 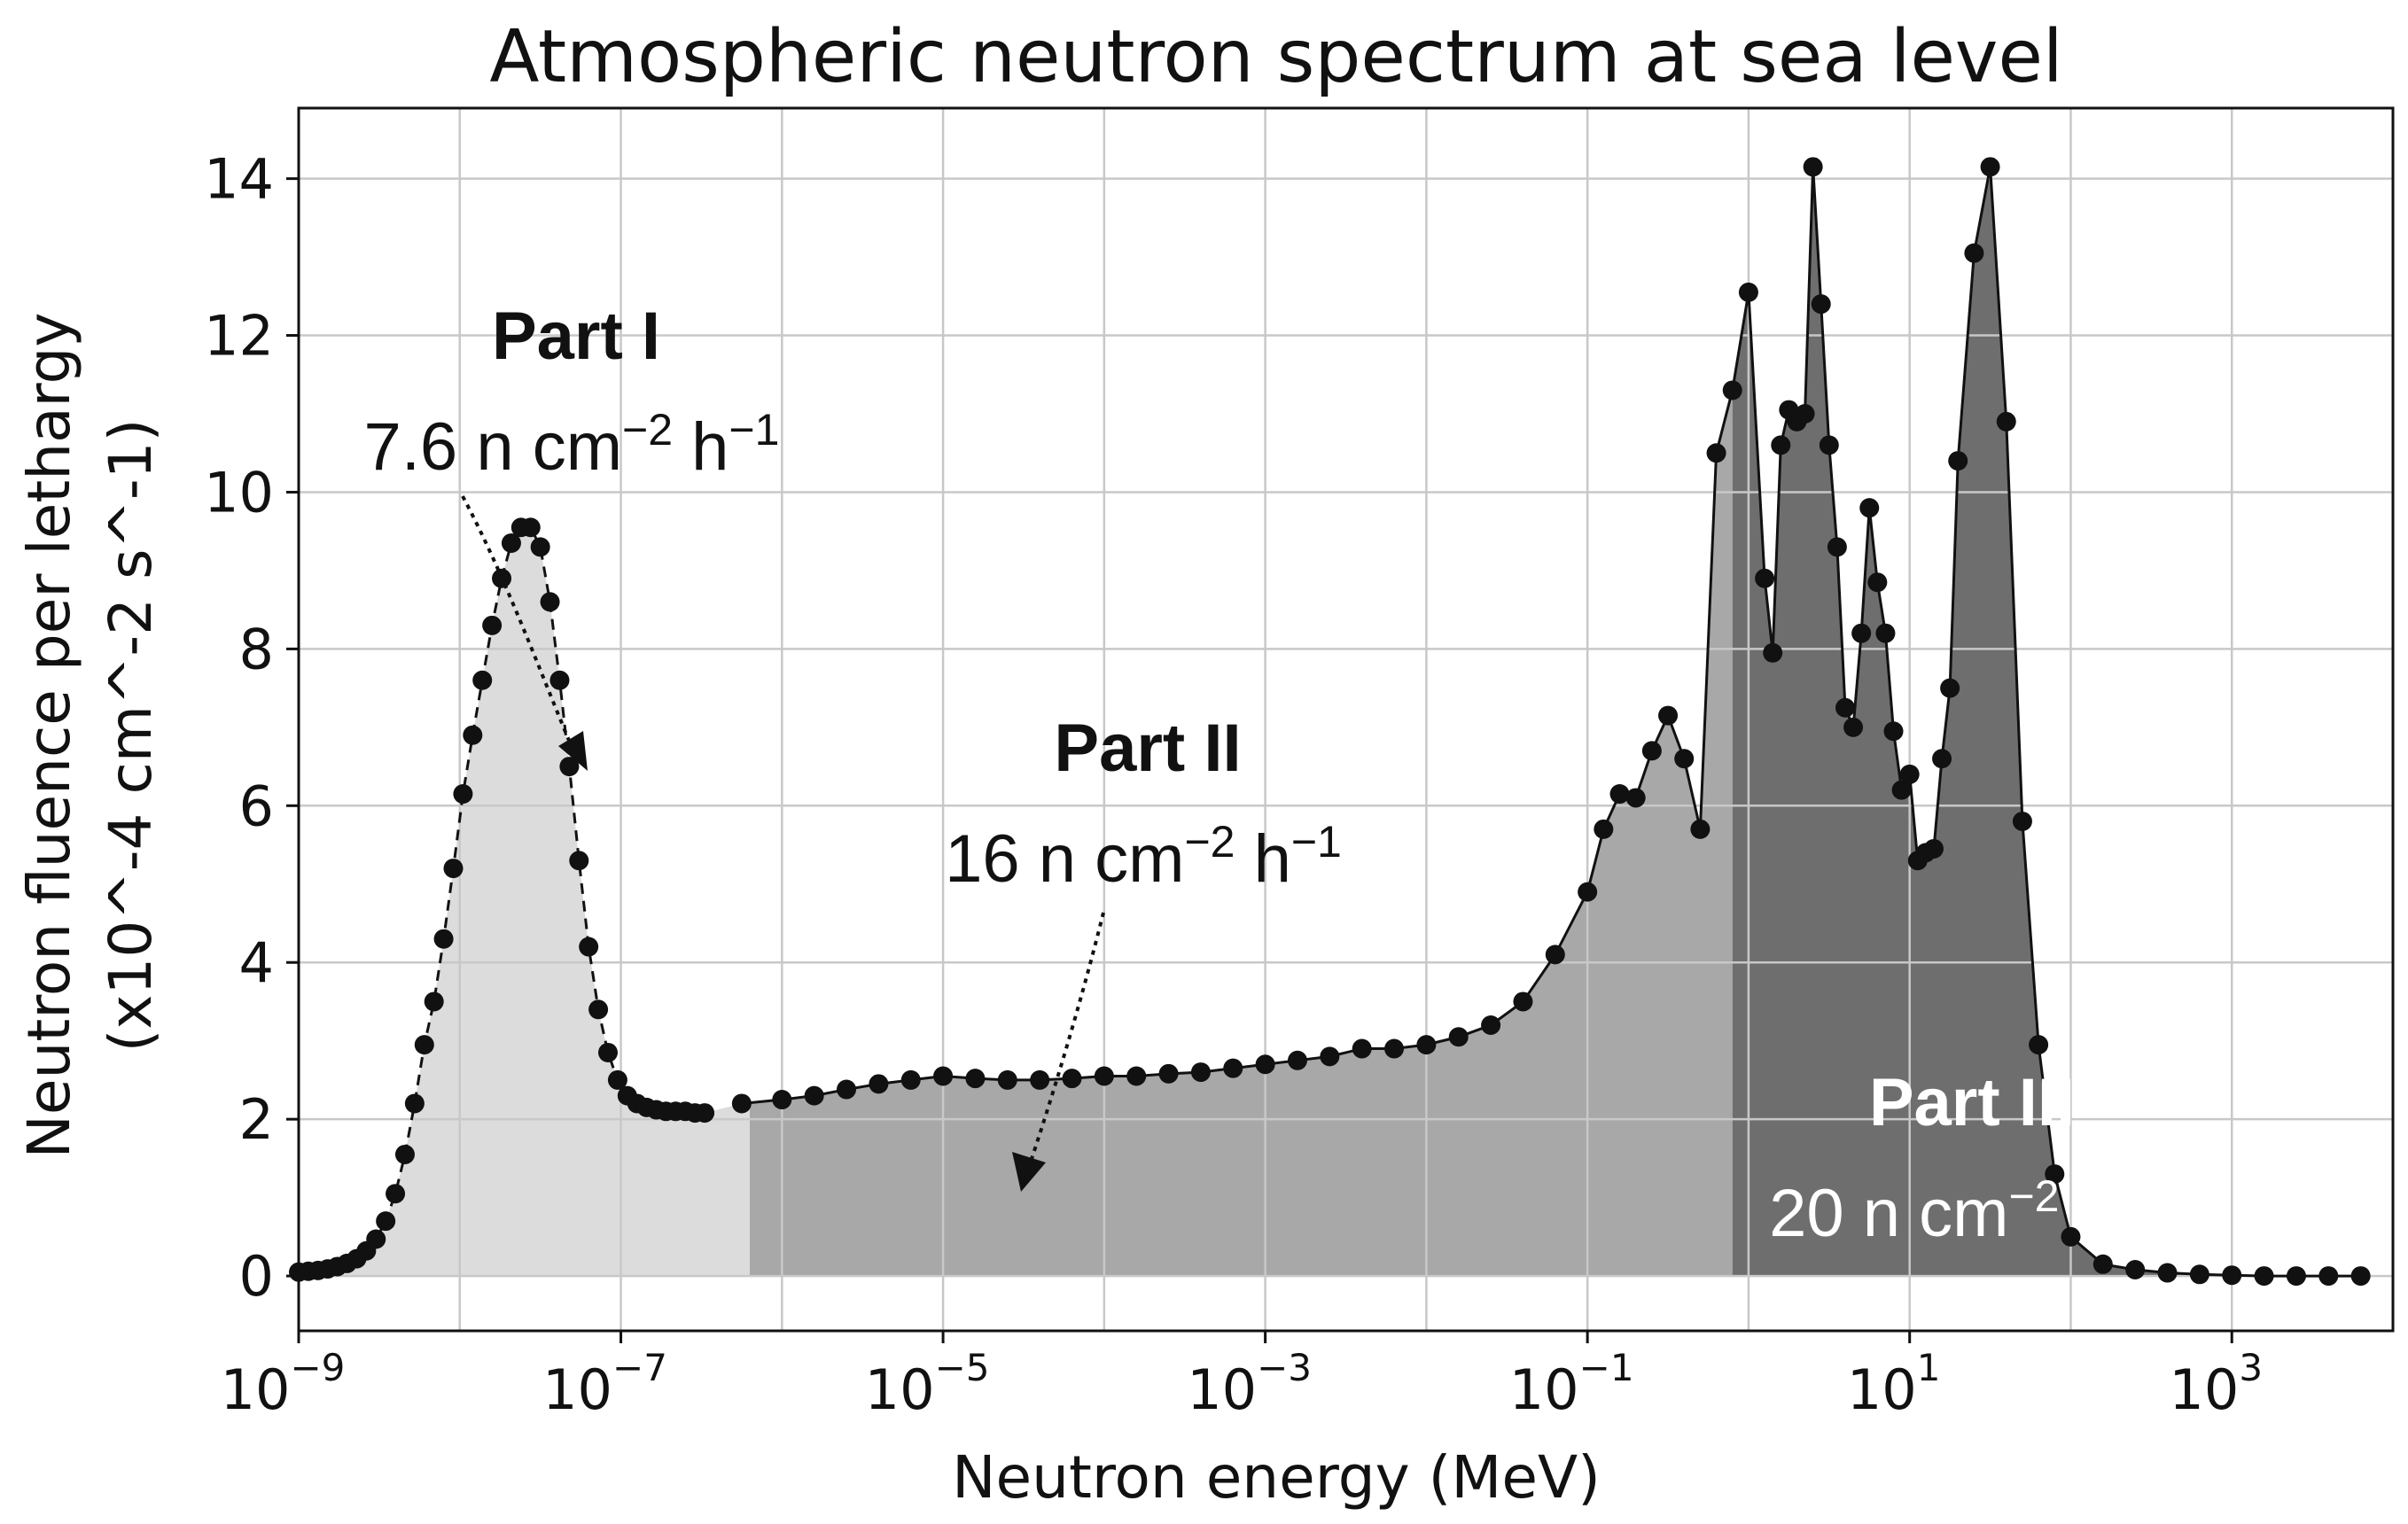 What do you see at coordinates (927, 1384) in the screenshot?
I see `x-tick-label: 10⁻⁵` at bounding box center [927, 1384].